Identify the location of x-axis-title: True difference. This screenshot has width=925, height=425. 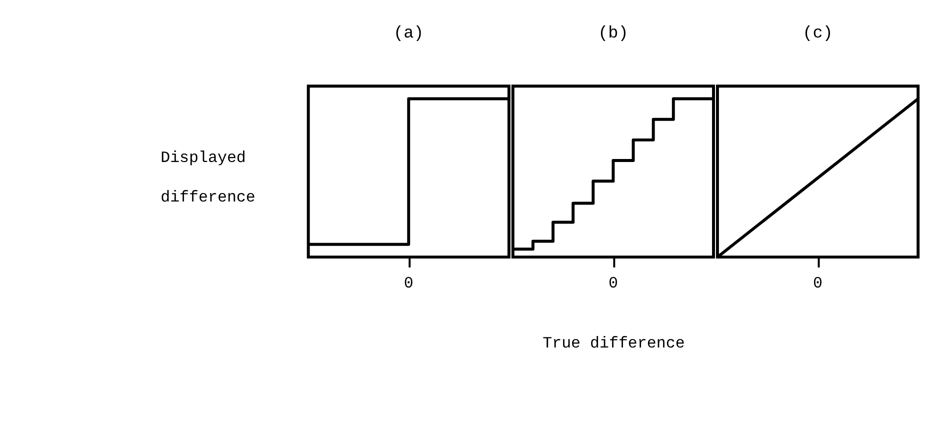
(613, 343).